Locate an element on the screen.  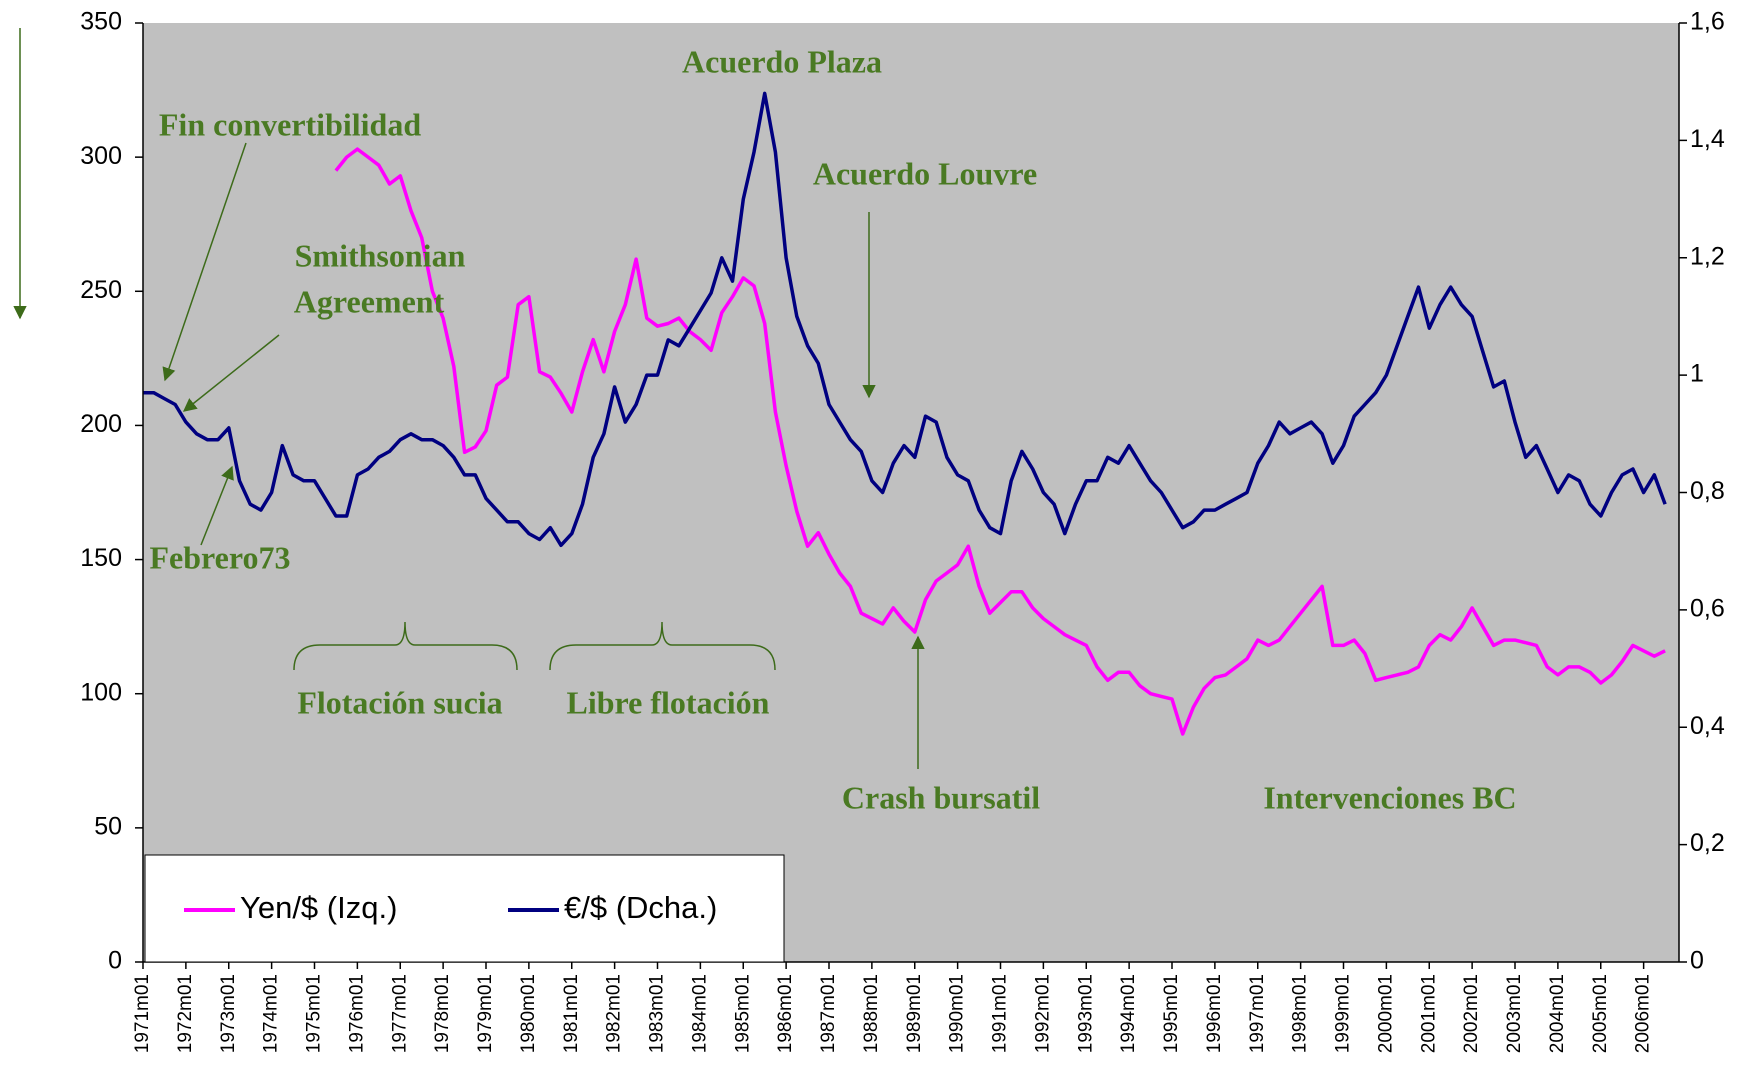
x-tick-label: 1978m01 is located at coordinates (442, 1013).